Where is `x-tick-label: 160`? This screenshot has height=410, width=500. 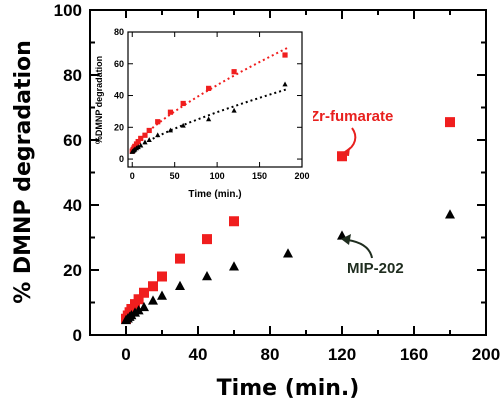 x-tick-label: 160 is located at coordinates (414, 354).